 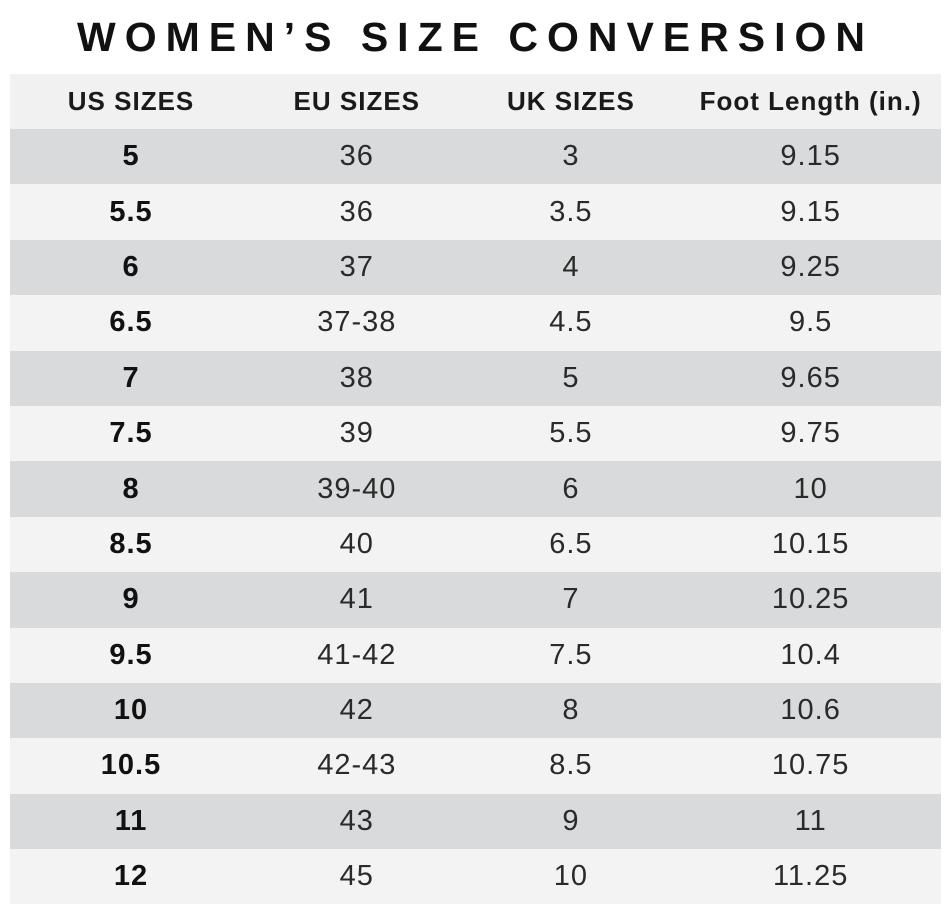 What do you see at coordinates (357, 766) in the screenshot?
I see `cell-eu-size: 42-43` at bounding box center [357, 766].